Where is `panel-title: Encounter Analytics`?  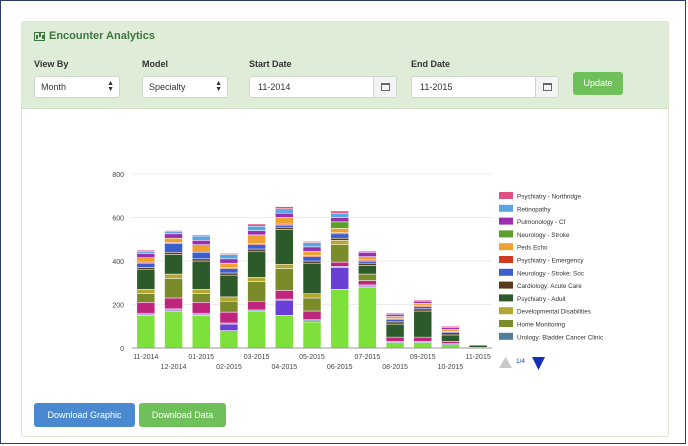 panel-title: Encounter Analytics is located at coordinates (94, 36).